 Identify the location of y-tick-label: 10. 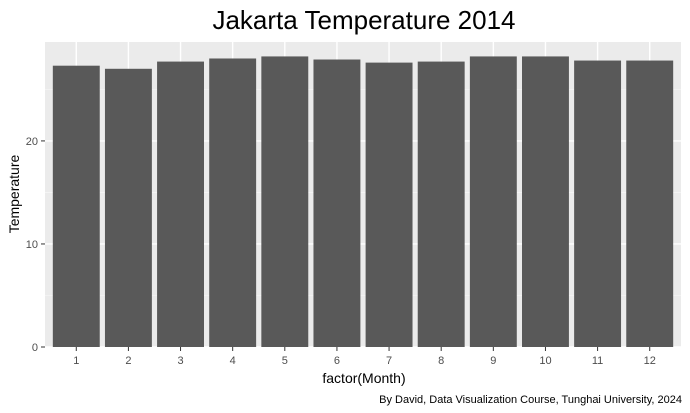
(32, 245).